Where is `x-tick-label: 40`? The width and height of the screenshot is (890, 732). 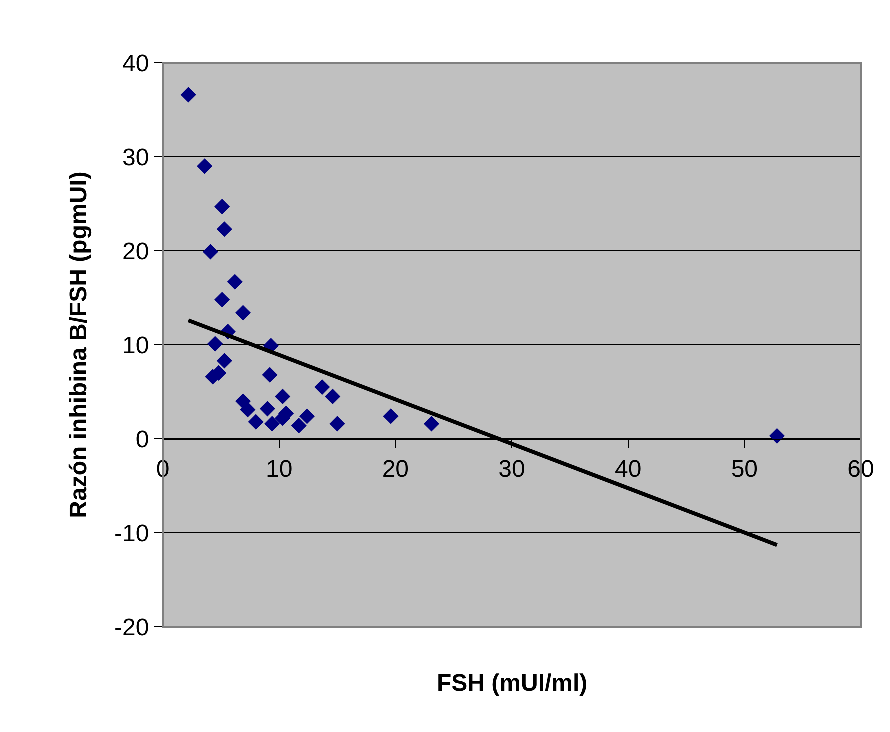 x-tick-label: 40 is located at coordinates (628, 469).